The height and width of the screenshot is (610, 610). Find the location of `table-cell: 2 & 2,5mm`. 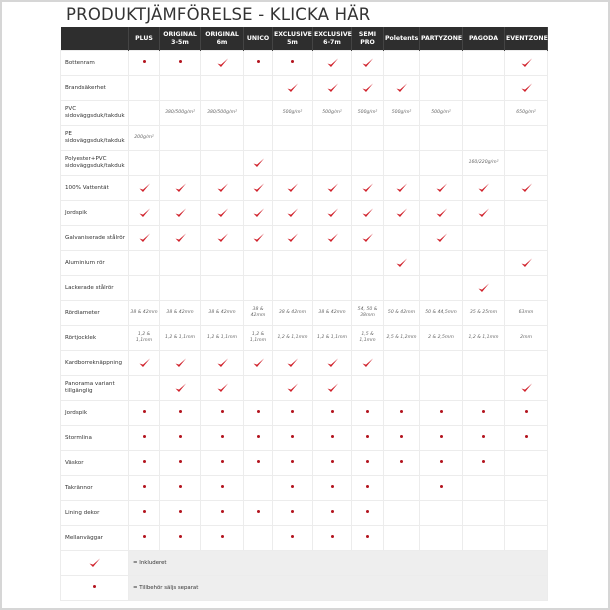

table-cell: 2 & 2,5mm is located at coordinates (441, 338).